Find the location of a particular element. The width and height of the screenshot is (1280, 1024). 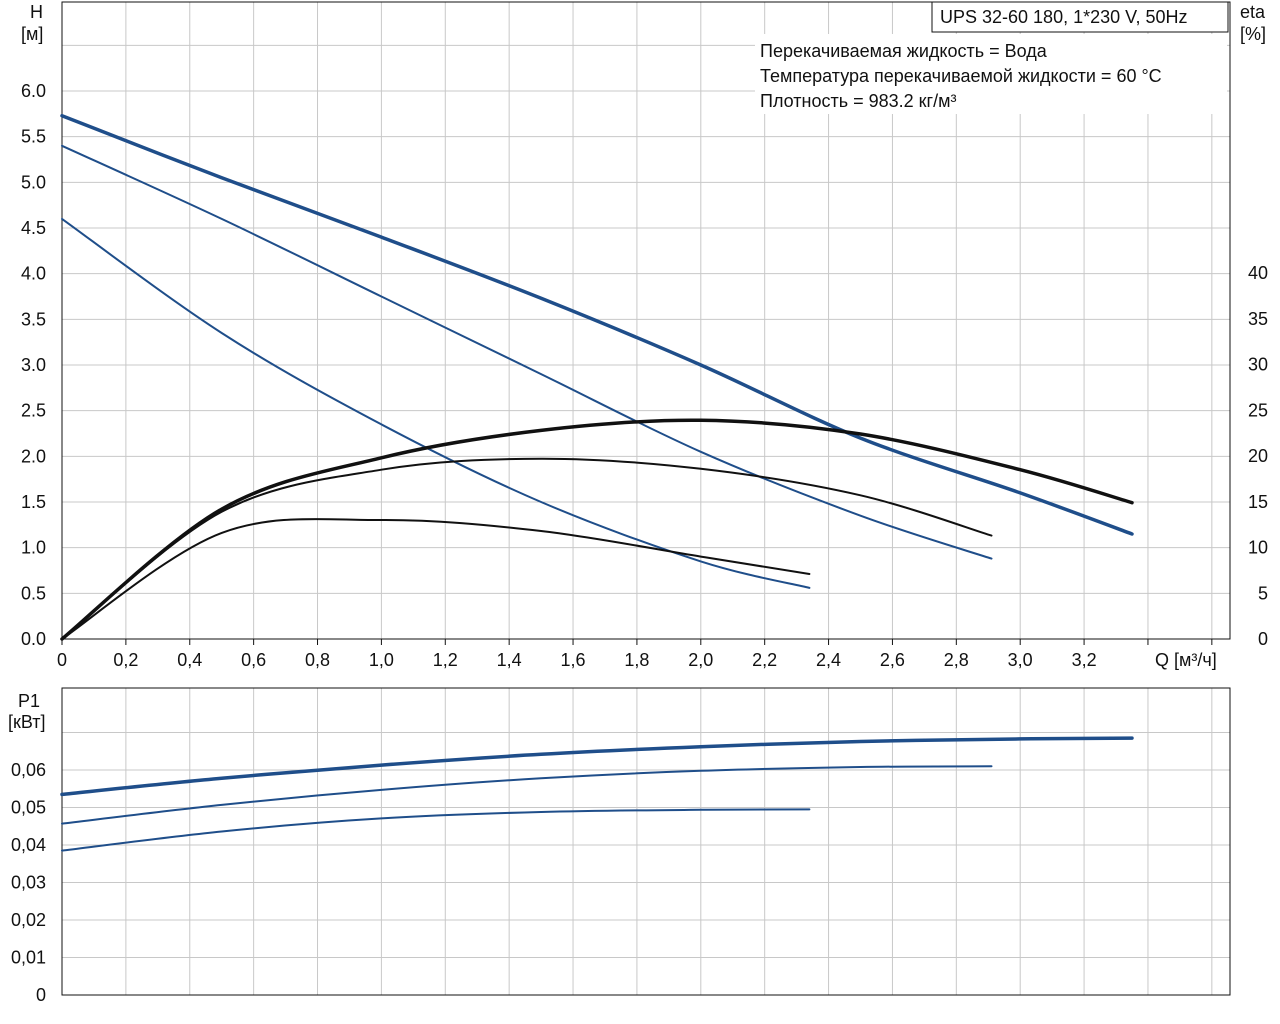

x-tick-label: 1,2 is located at coordinates (445, 660).